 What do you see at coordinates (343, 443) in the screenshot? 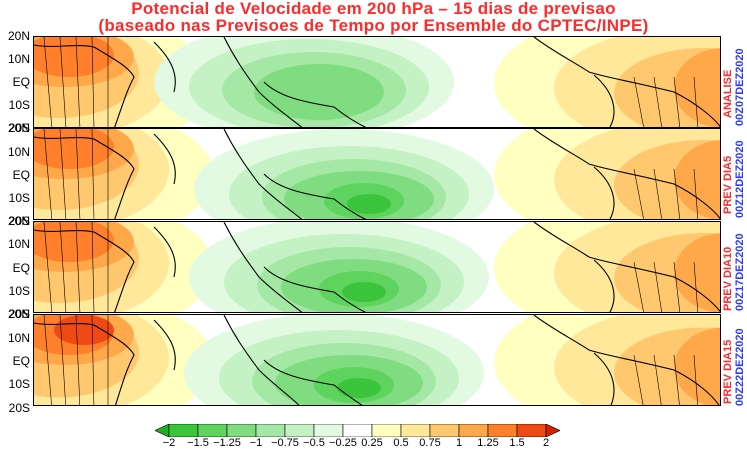
I see `colorbar-tick-label: −0.25` at bounding box center [343, 443].